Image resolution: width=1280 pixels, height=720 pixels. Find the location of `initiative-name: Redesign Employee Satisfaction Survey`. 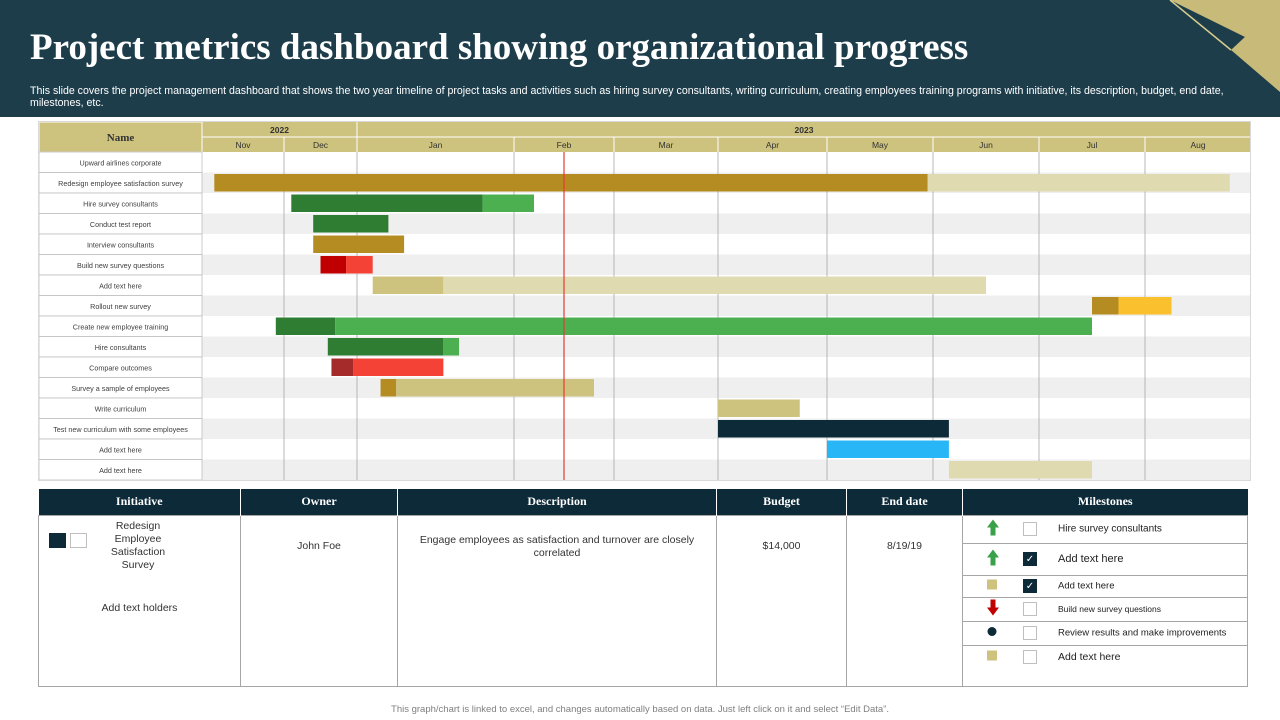

initiative-name: Redesign Employee Satisfaction Survey is located at coordinates (138, 545).